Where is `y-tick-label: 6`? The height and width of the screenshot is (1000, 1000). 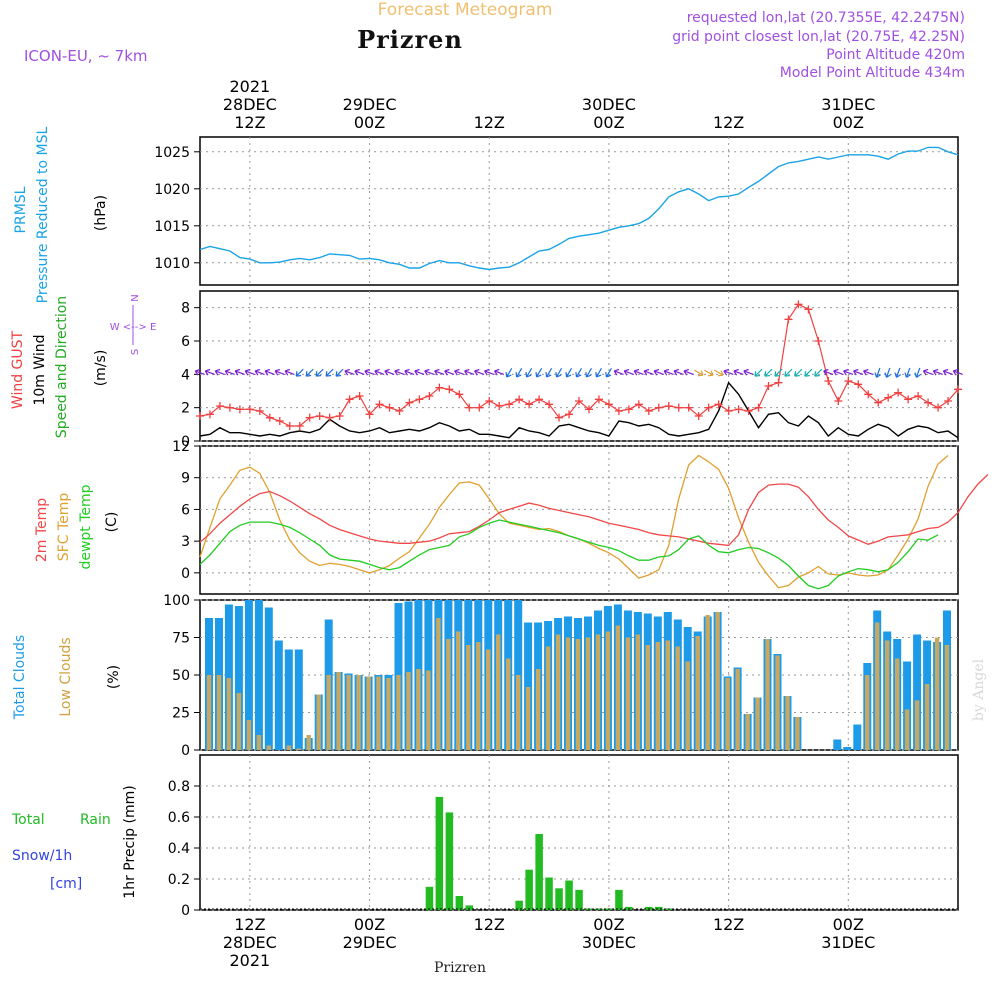
y-tick-label: 6 is located at coordinates (185, 342).